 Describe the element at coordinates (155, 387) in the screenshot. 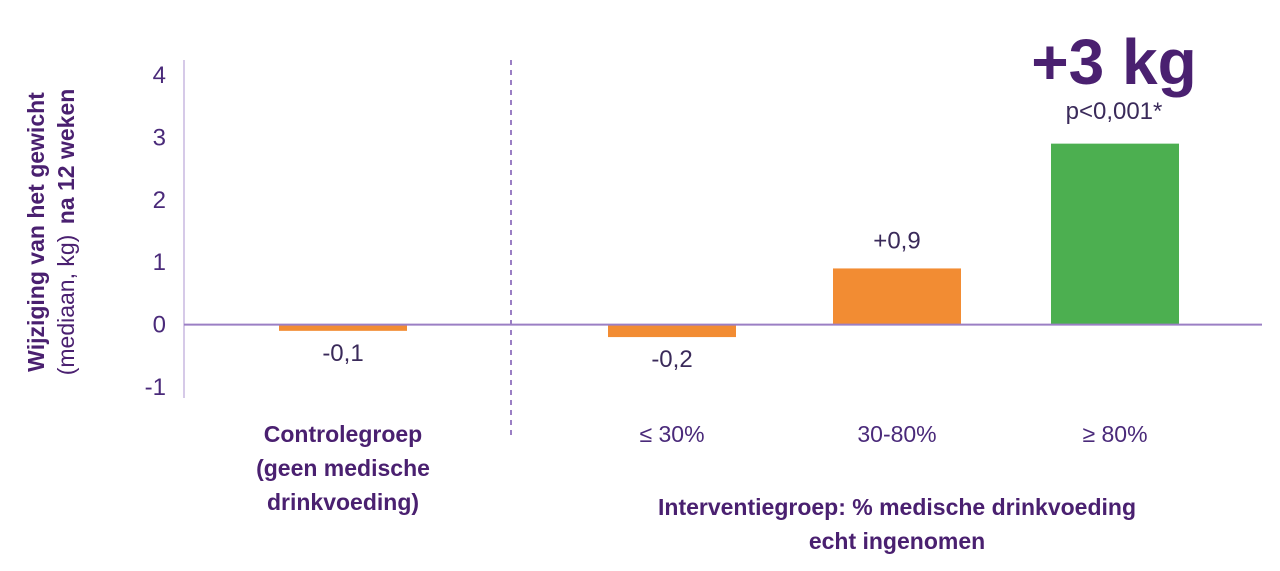

I see `y-tick-label: -1` at that location.